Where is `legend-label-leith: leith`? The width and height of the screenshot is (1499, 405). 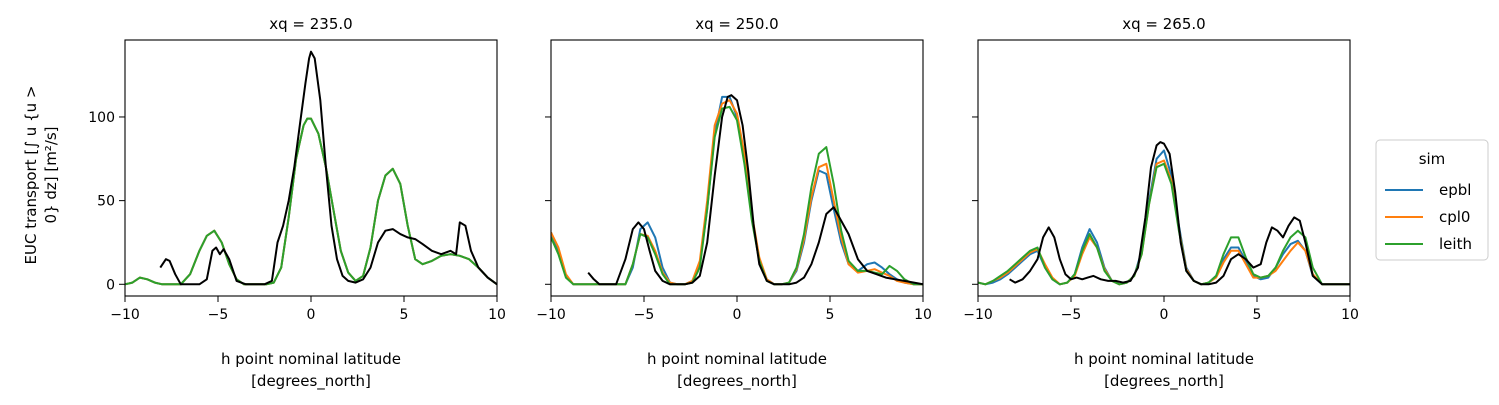
legend-label-leith: leith is located at coordinates (1455, 244).